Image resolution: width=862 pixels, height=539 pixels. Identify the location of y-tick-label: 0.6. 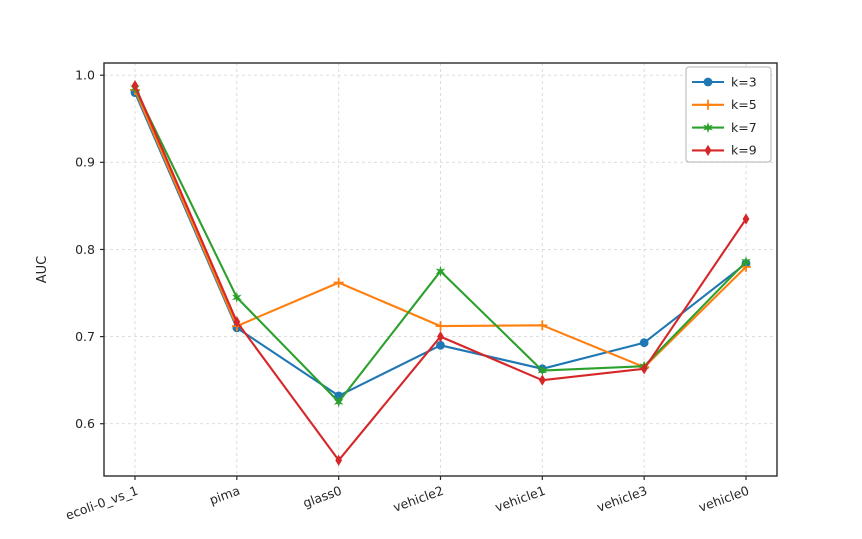
(85, 423).